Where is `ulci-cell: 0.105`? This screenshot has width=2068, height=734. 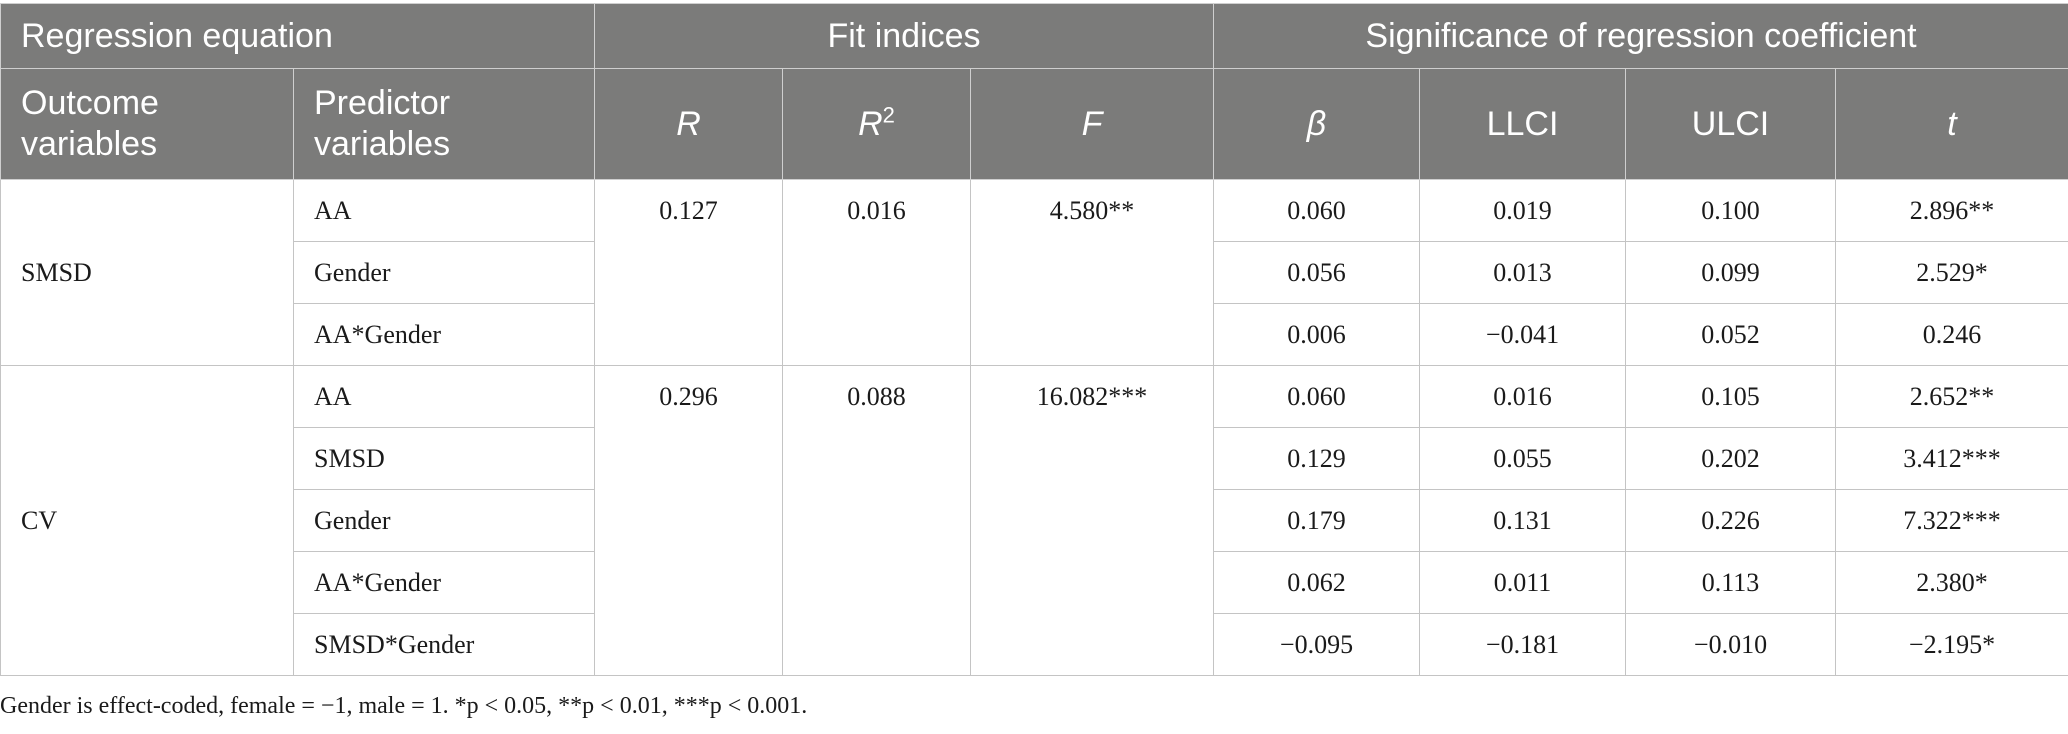 ulci-cell: 0.105 is located at coordinates (1731, 396).